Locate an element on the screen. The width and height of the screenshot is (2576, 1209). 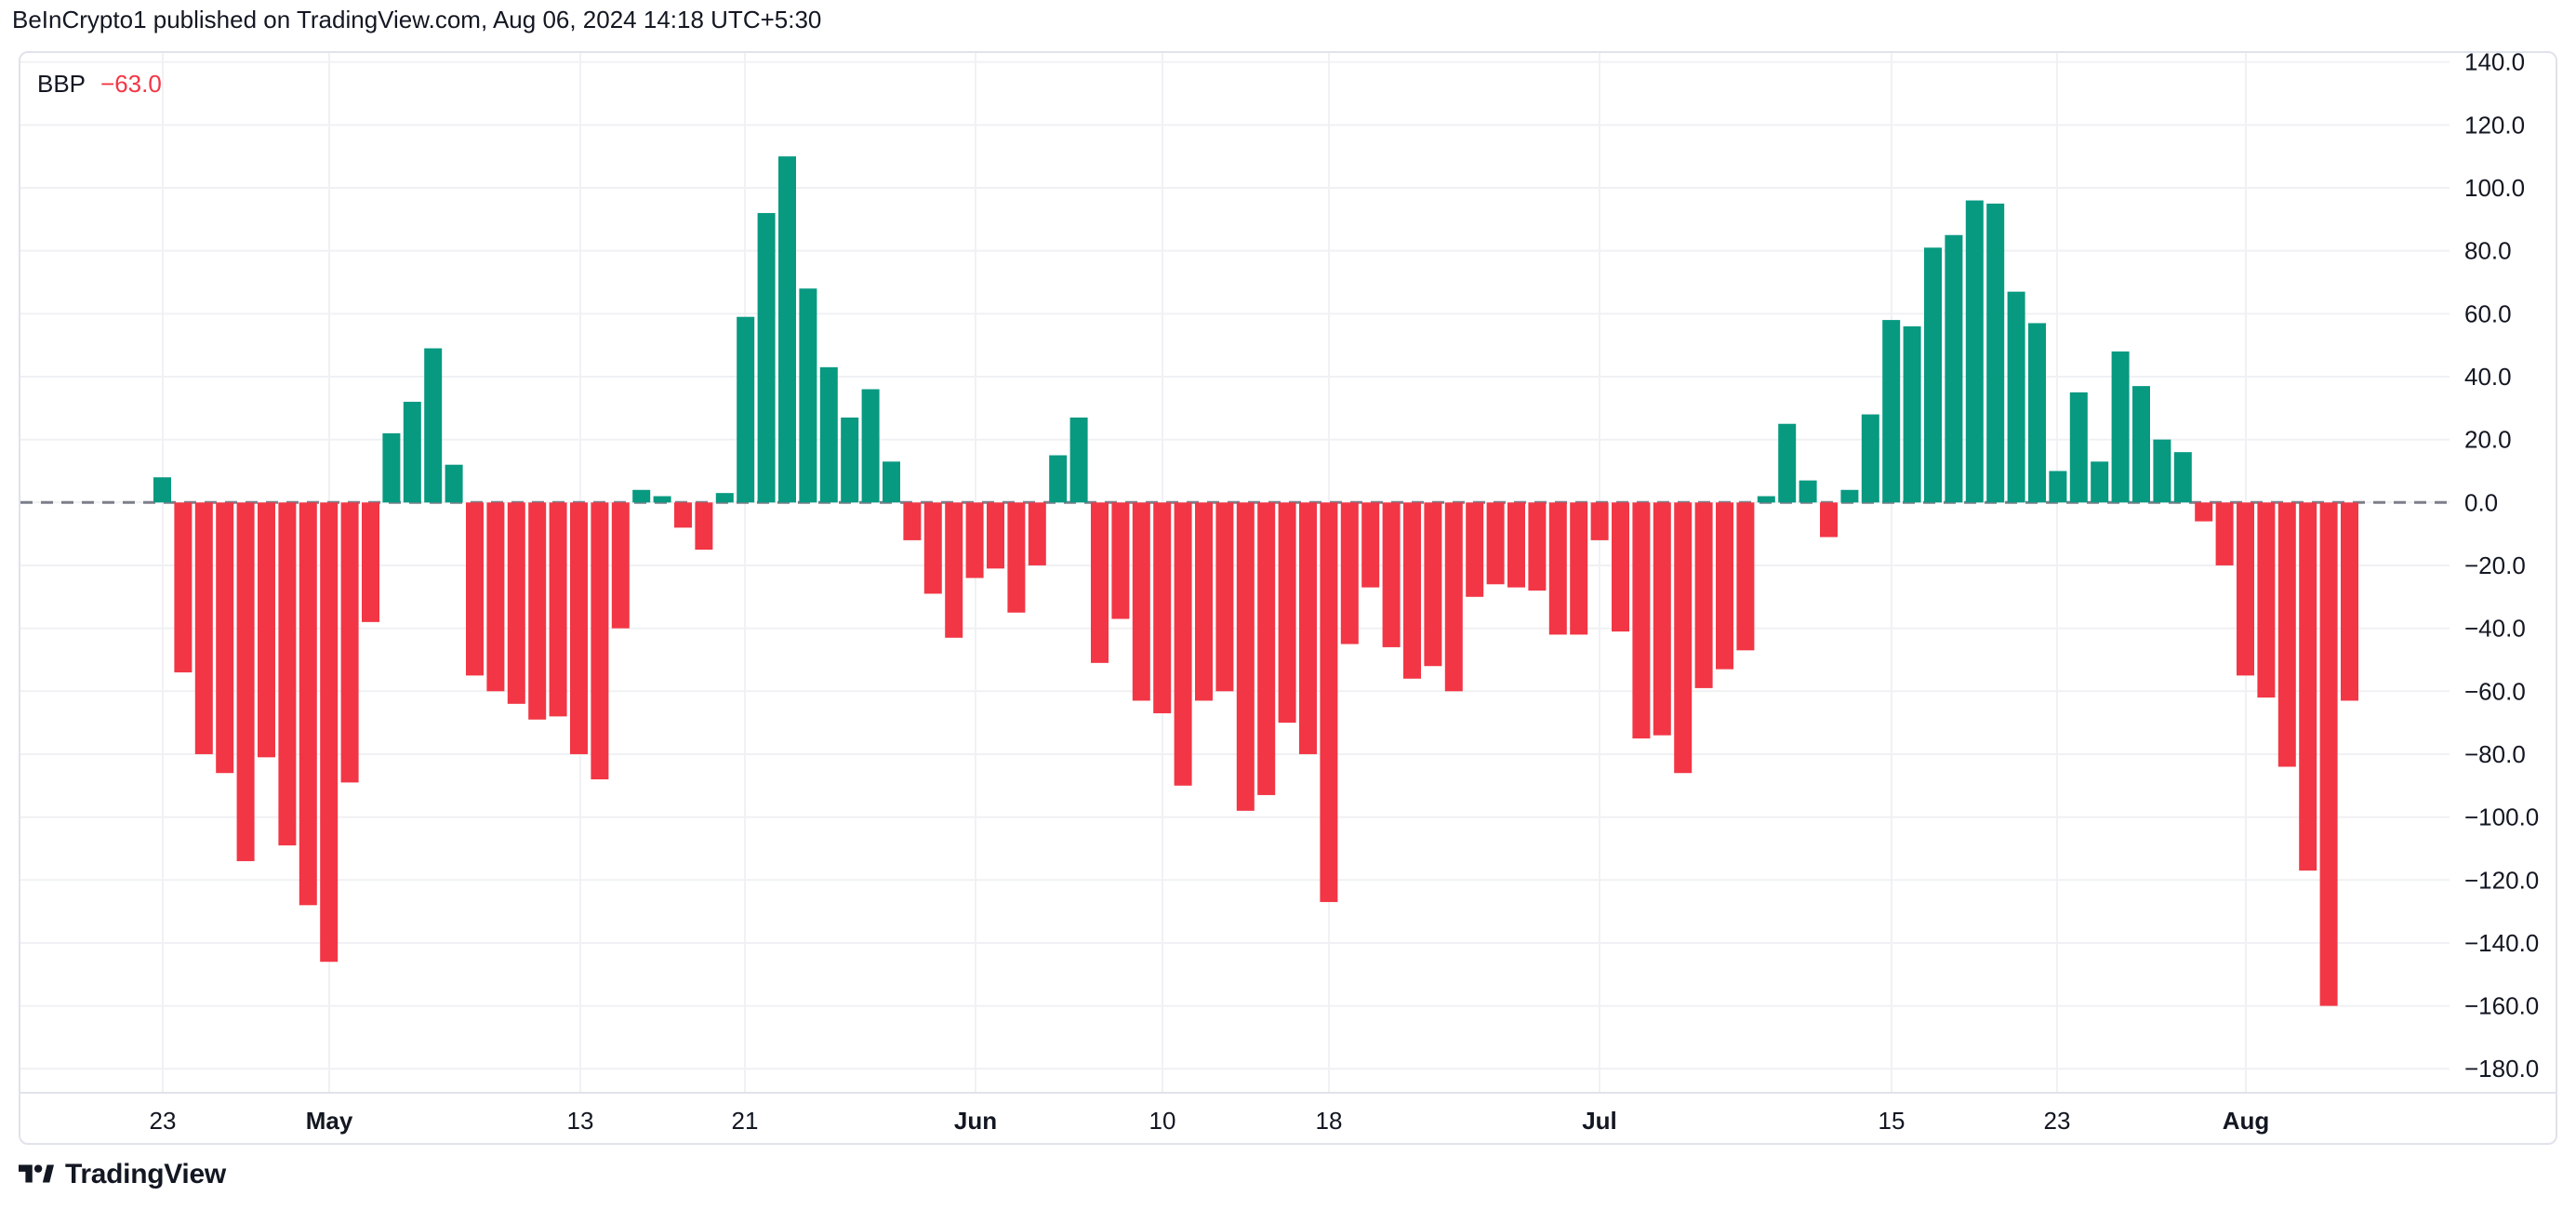
y-tick-label: −100.0 is located at coordinates (2501, 817).